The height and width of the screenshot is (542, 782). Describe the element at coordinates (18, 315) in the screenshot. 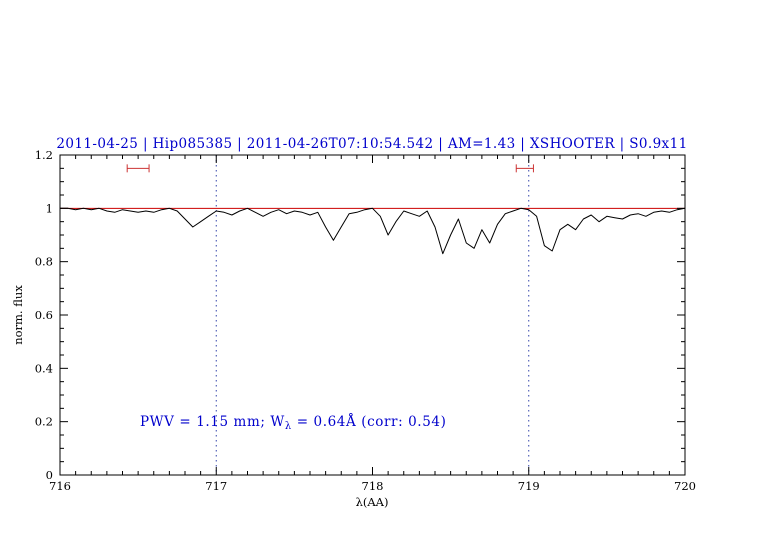

I see `y-axis-label: norm. flux` at that location.